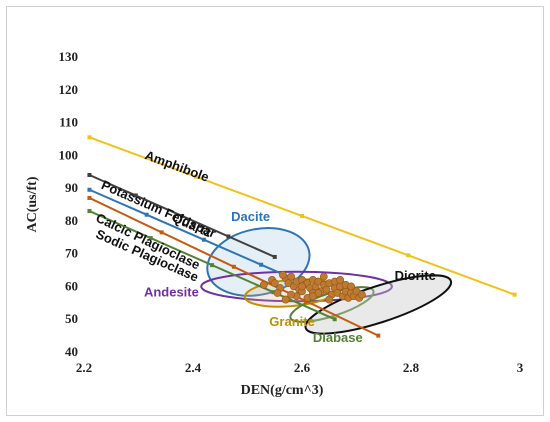 This screenshot has height=422, width=550. Describe the element at coordinates (193, 367) in the screenshot. I see `x-tick-label: 2.4` at that location.